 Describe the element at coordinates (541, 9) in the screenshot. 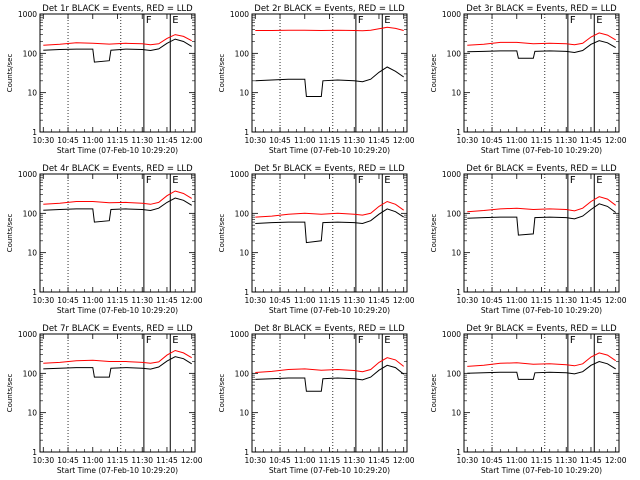

I see `chart-title: Det 3r BLACK = Events, RED = LLD` at that location.